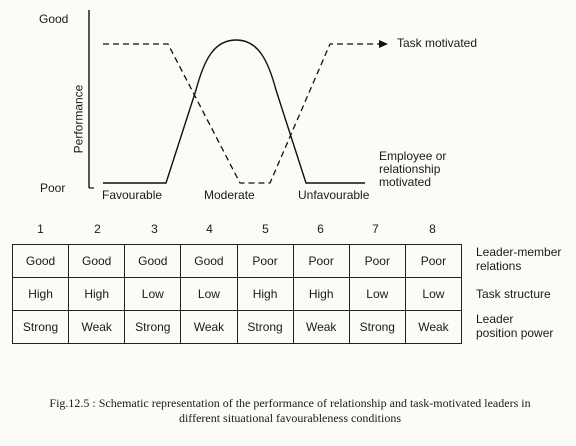 The height and width of the screenshot is (446, 576). Describe the element at coordinates (54, 19) in the screenshot. I see `y-top-label: Good` at that location.